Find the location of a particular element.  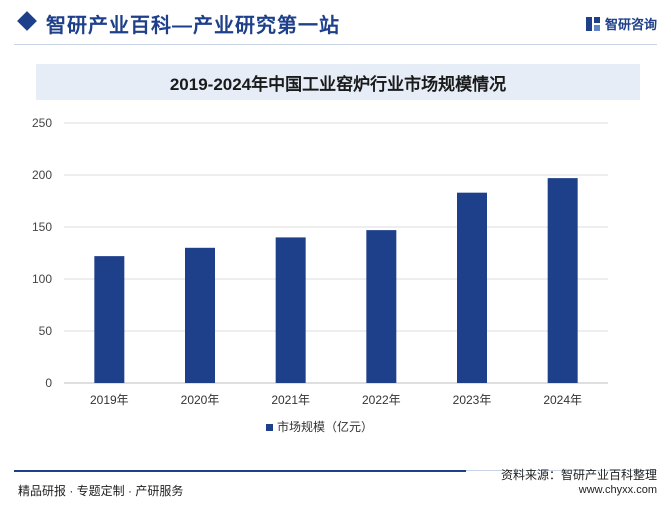

legend-swatch is located at coordinates (269, 427).